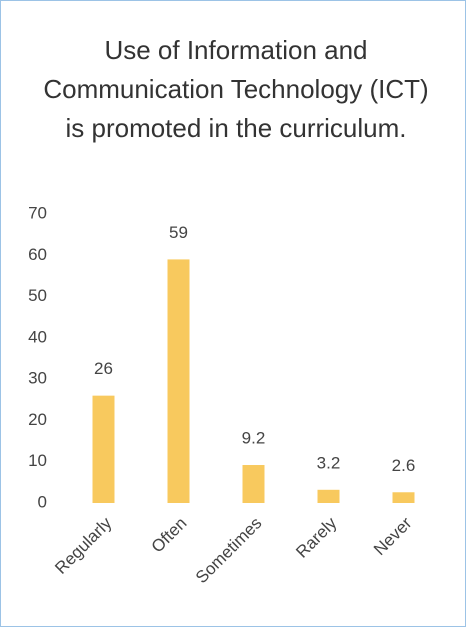 The height and width of the screenshot is (627, 466). I want to click on y-tick-label: 50, so click(37, 295).